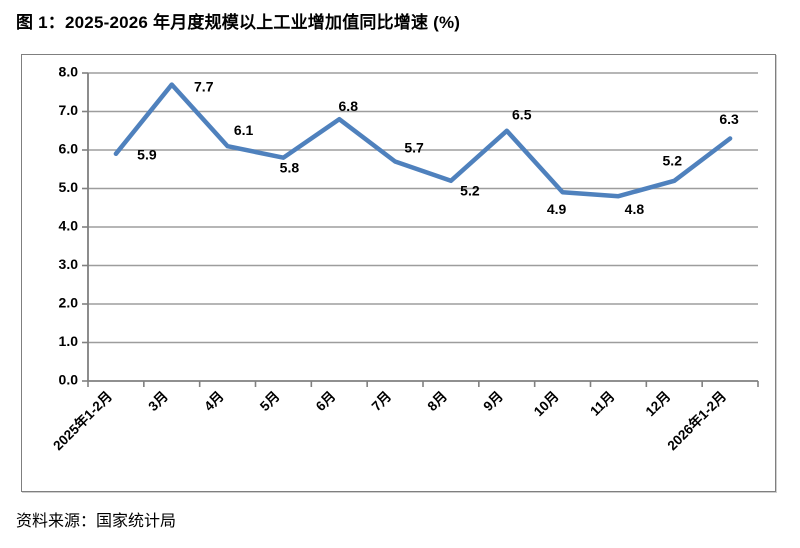 This screenshot has width=800, height=548. Describe the element at coordinates (437, 401) in the screenshot. I see `x-tick-label: 8月` at that location.